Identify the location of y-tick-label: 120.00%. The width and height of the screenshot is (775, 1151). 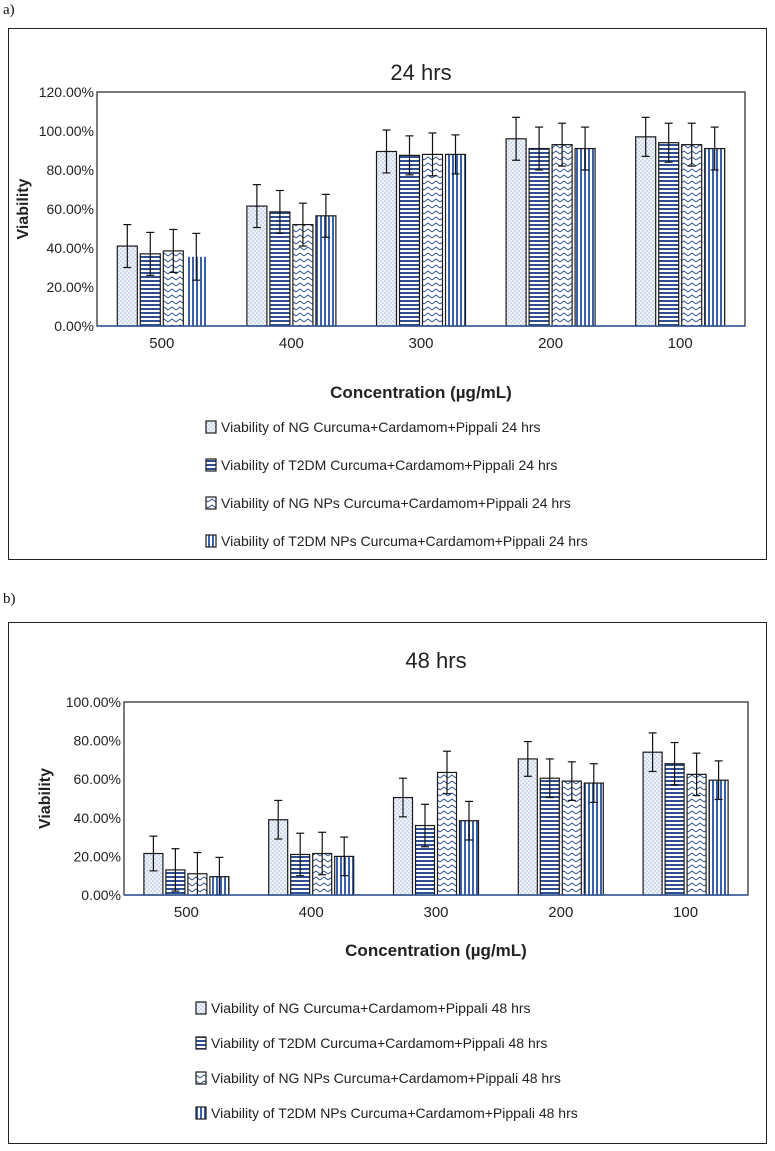
(66, 92).